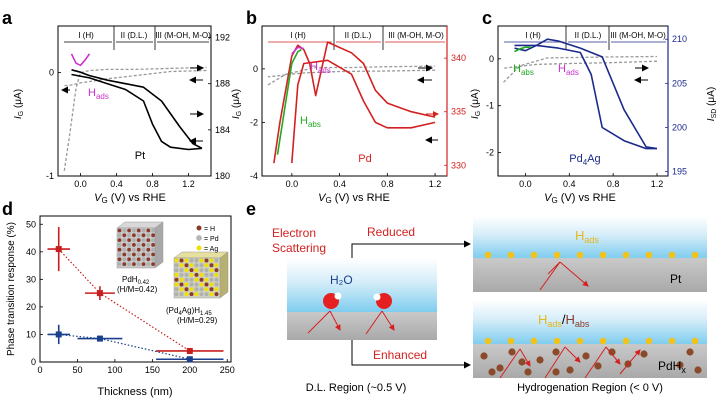 The image size is (722, 401). What do you see at coordinates (255, 69) in the screenshot?
I see `y-left-tick-label: 0` at bounding box center [255, 69].